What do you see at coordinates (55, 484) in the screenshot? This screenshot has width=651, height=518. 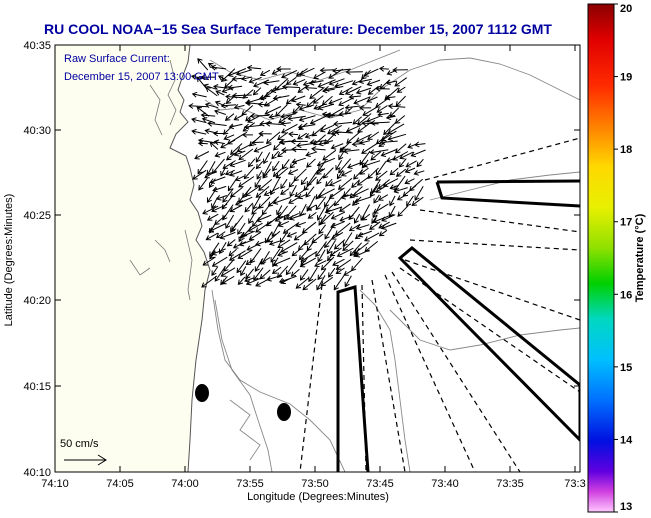 I see `x-tick-label: 74:10` at bounding box center [55, 484].